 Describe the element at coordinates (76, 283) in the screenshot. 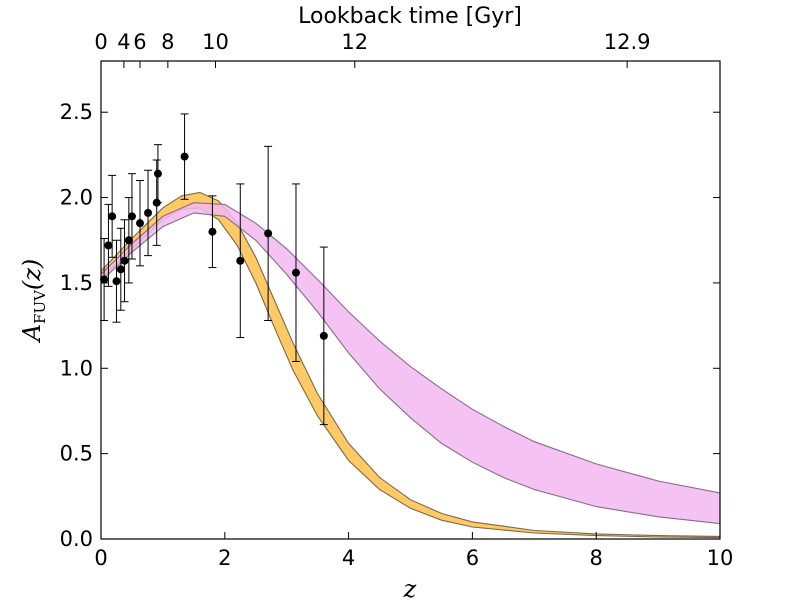

I see `y-tick-label: 1.5` at that location.